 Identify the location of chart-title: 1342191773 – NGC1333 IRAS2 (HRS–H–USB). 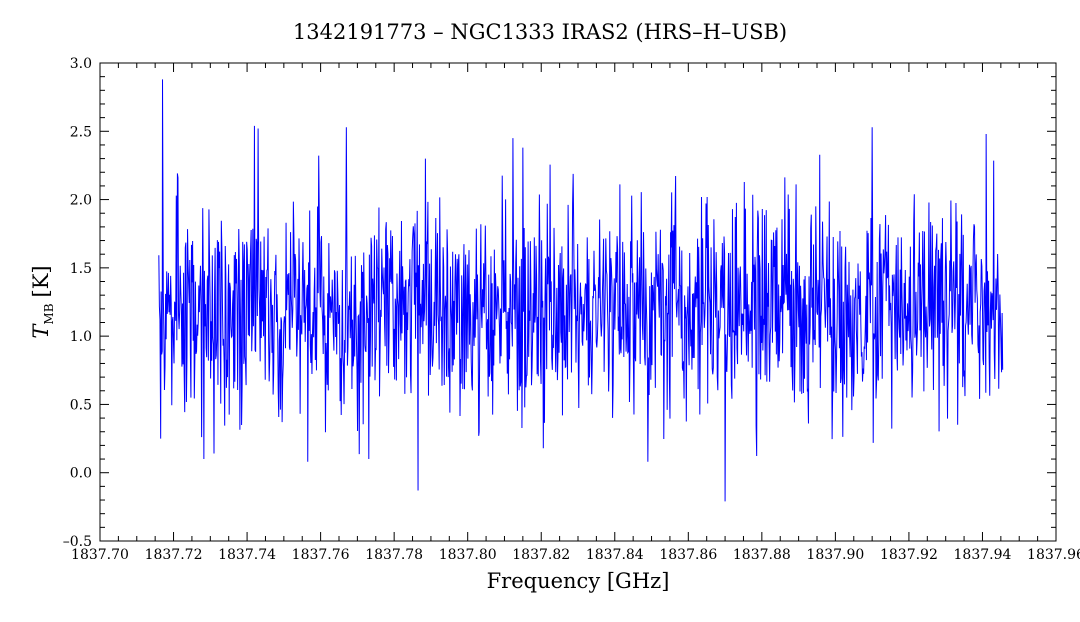
(540, 32).